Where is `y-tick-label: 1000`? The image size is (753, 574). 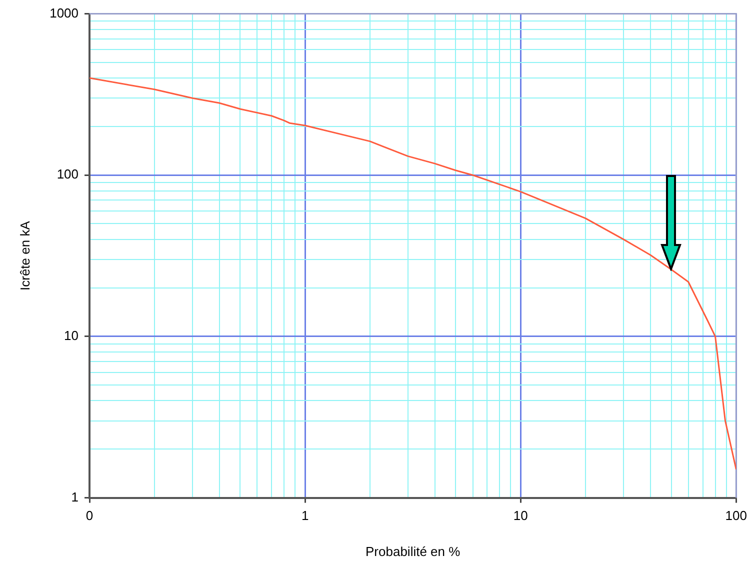
y-tick-label: 1000 is located at coordinates (64, 12).